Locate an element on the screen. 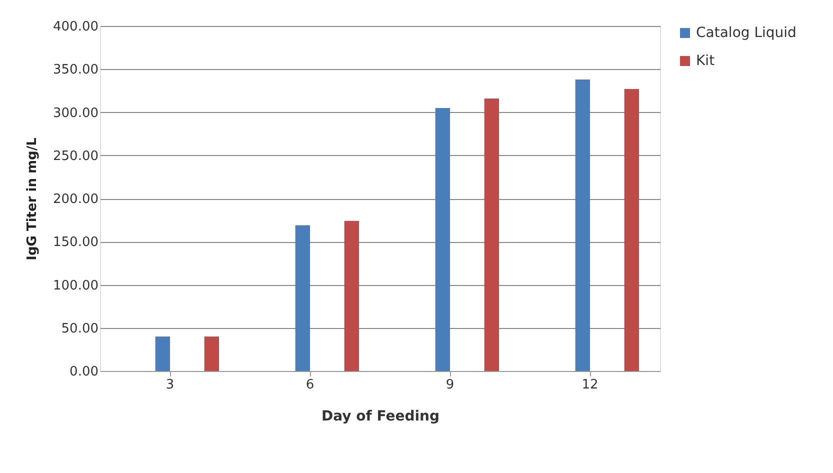 The width and height of the screenshot is (833, 473). y-tick-label: 100.00 is located at coordinates (75, 286).